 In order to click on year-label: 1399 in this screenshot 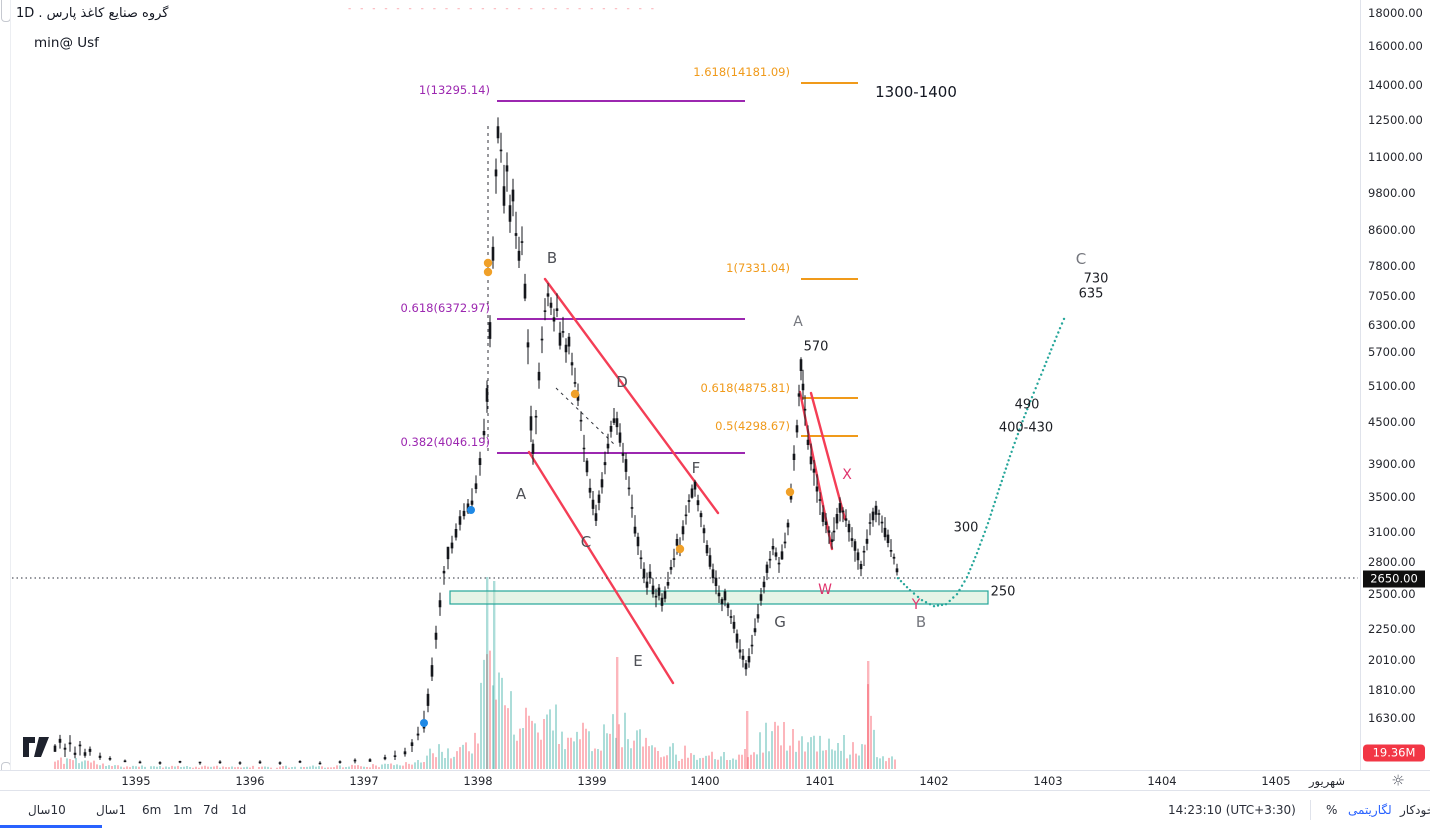, I will do `click(592, 781)`.